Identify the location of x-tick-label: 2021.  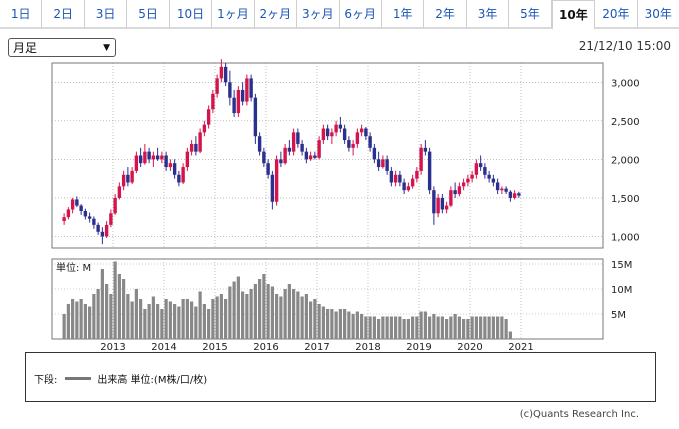
(520, 346).